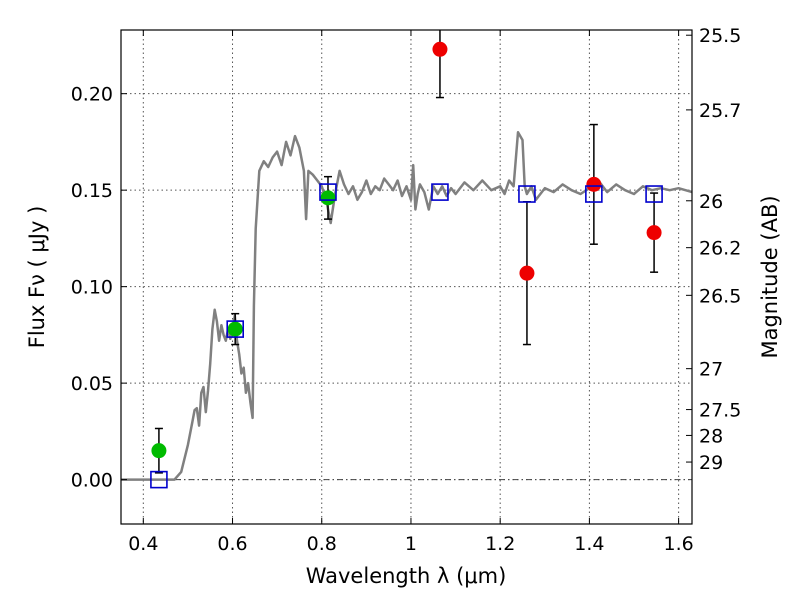  What do you see at coordinates (720, 296) in the screenshot?
I see `magnitude-tick-label: 26.5` at bounding box center [720, 296].